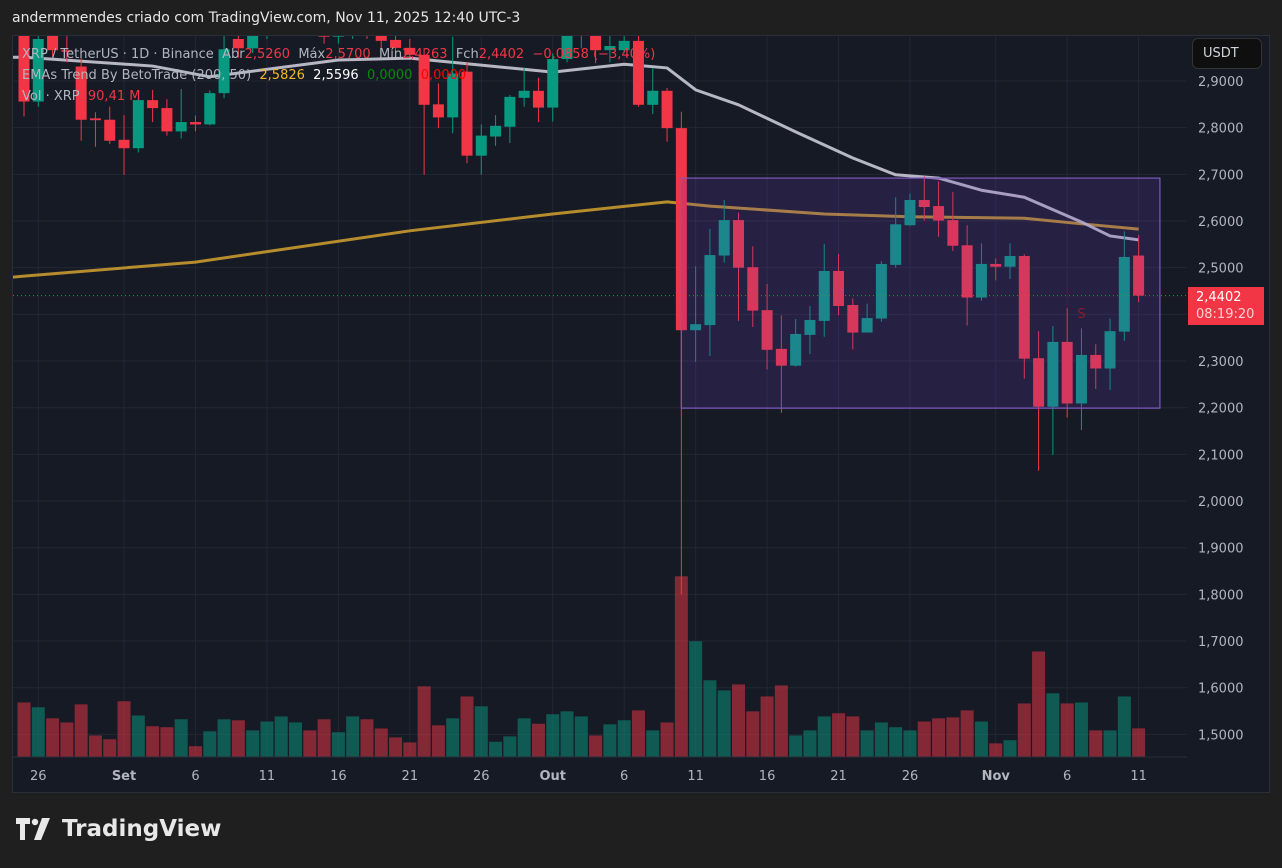 The width and height of the screenshot is (1282, 868). I want to click on time-tick-label: 6, so click(195, 776).